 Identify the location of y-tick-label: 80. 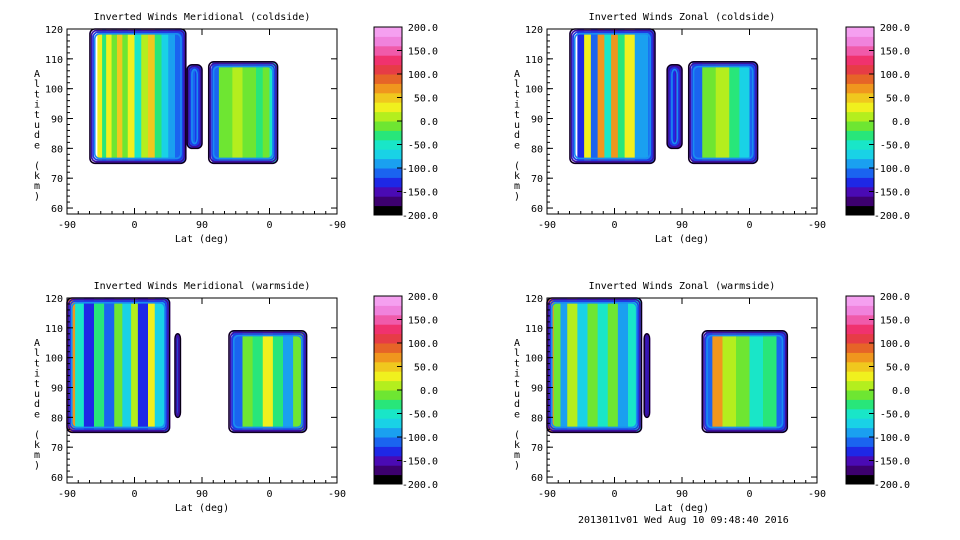
(57, 149).